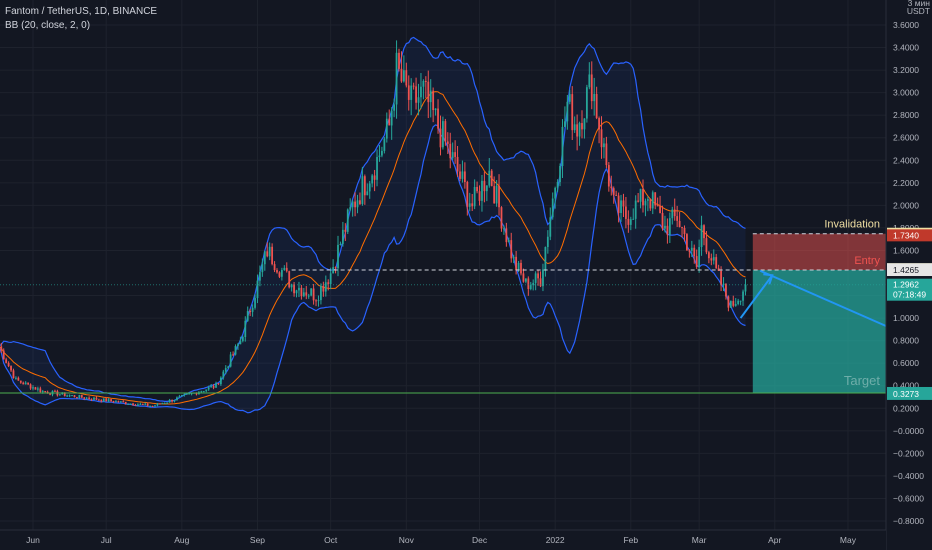  What do you see at coordinates (908, 498) in the screenshot?
I see `y-tick-label: −0.6000` at bounding box center [908, 498].